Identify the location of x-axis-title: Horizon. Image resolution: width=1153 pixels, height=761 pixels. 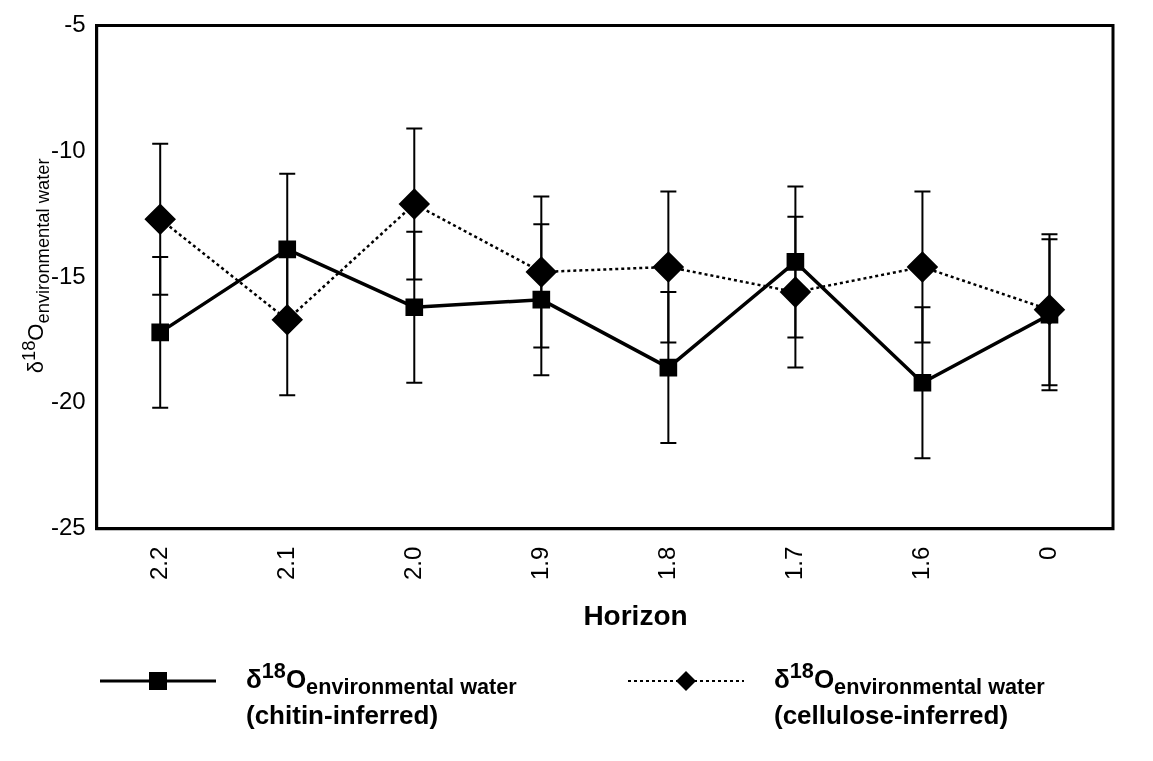
(635, 616).